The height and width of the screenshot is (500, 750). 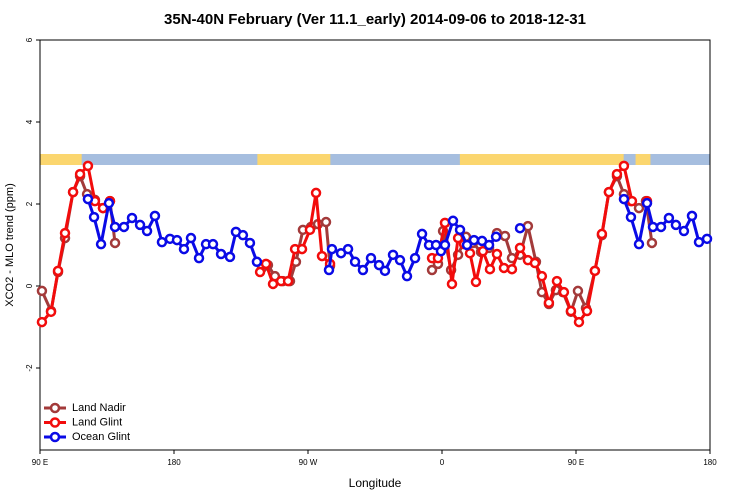 I want to click on y-tick-label: 2, so click(x=29, y=203).